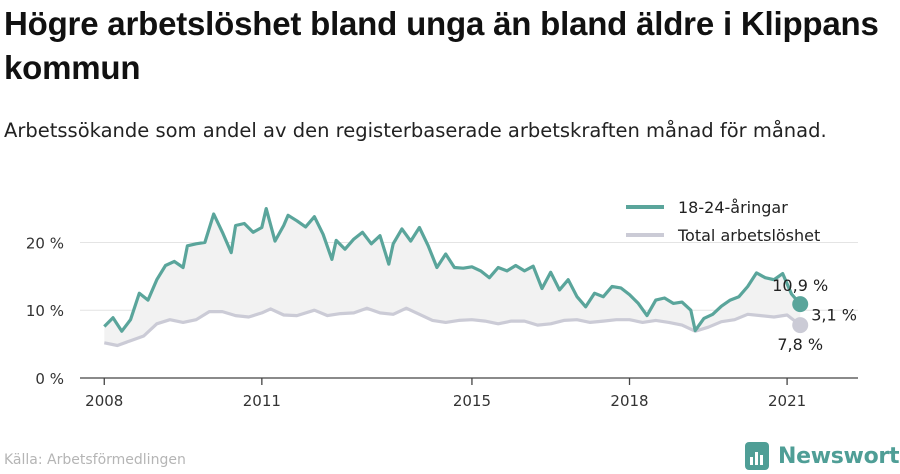 This screenshot has height=474, width=900. I want to click on x-tick-label: 2015, so click(472, 401).